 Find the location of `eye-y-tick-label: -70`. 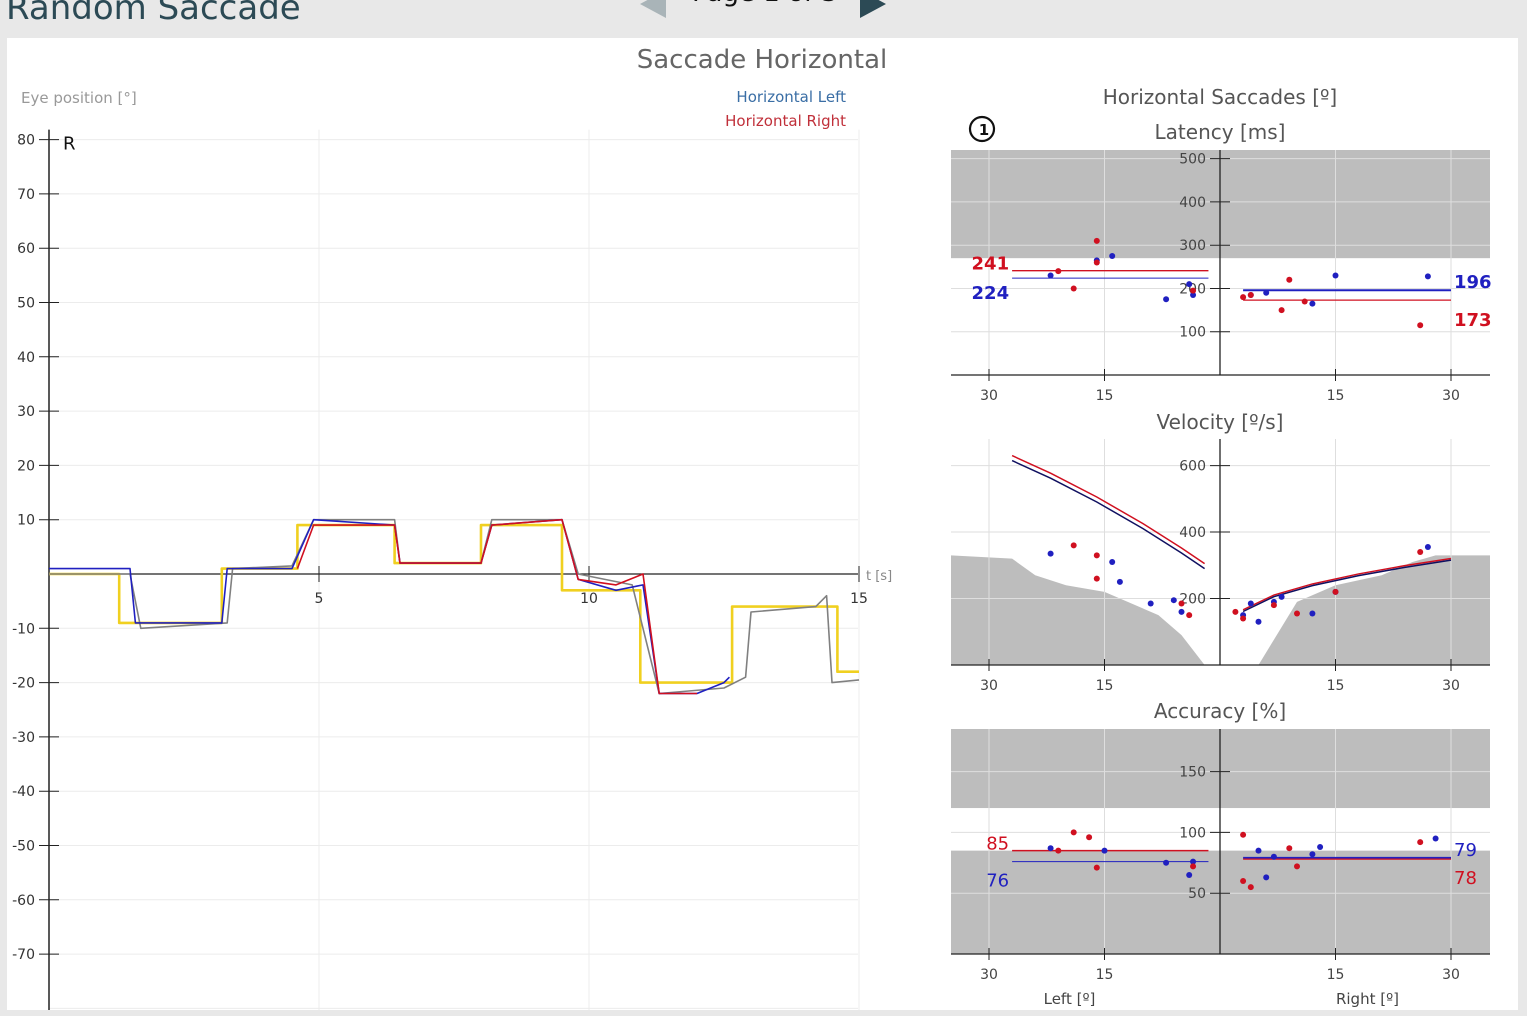

eye-y-tick-label: -70 is located at coordinates (23, 955).